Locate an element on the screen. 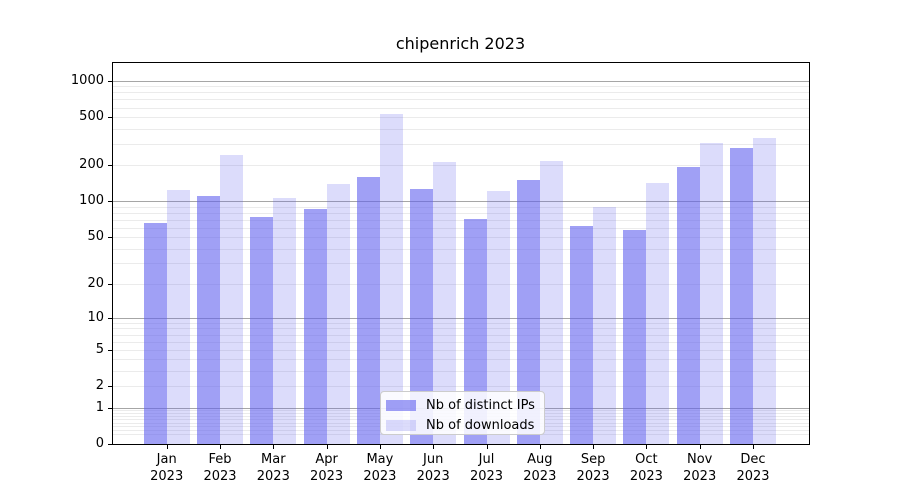 This screenshot has width=900, height=500. bar-downloads-mar is located at coordinates (285, 321).